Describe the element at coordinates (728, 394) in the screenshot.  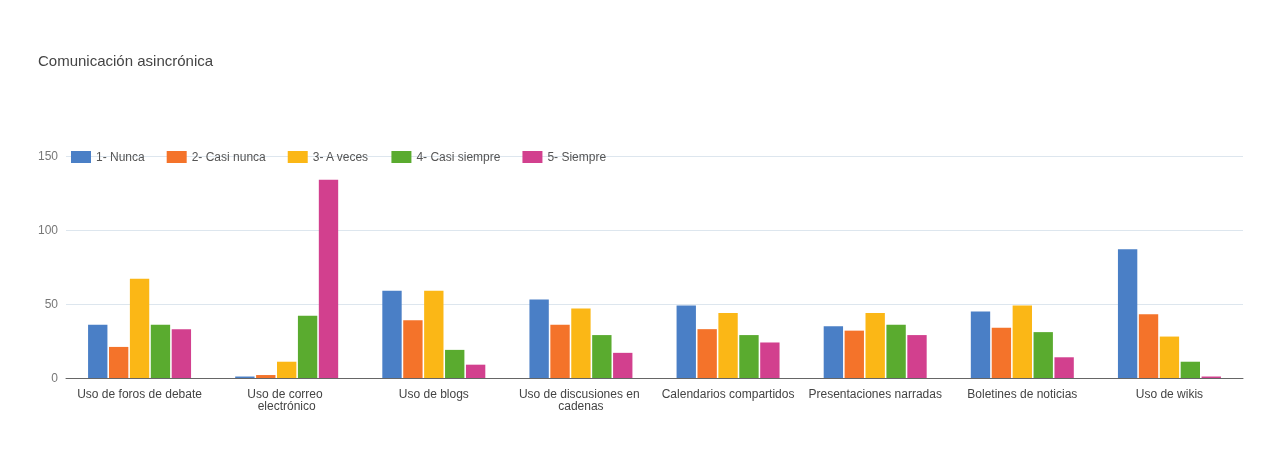
I see `x-tick-label: Calendarios compartidos` at that location.